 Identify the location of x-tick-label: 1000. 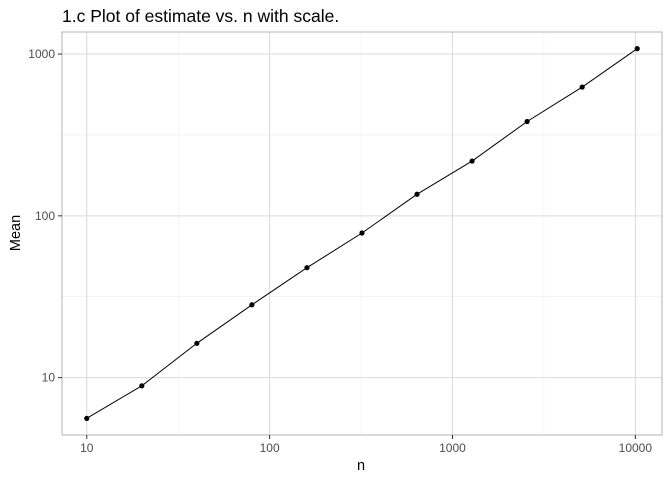
(452, 448).